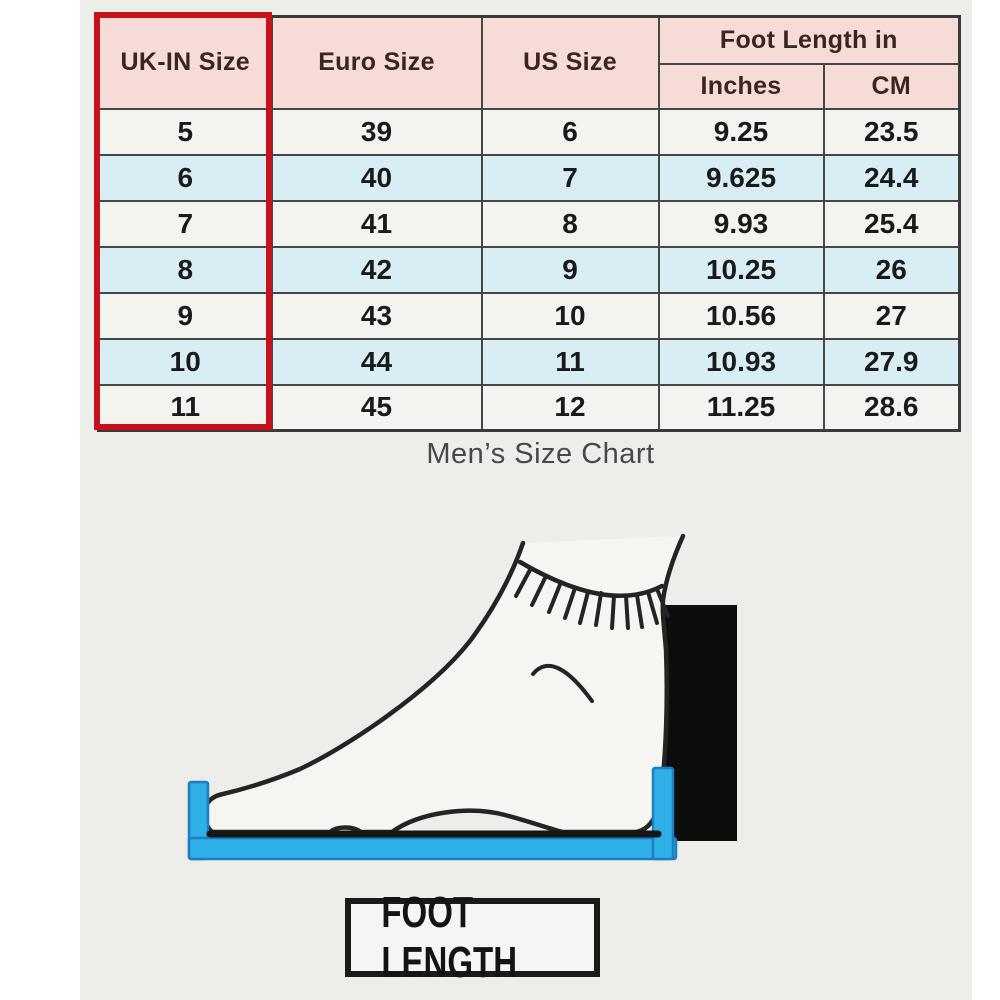  I want to click on foot-length-label-box: FOOT LENGTH, so click(472, 937).